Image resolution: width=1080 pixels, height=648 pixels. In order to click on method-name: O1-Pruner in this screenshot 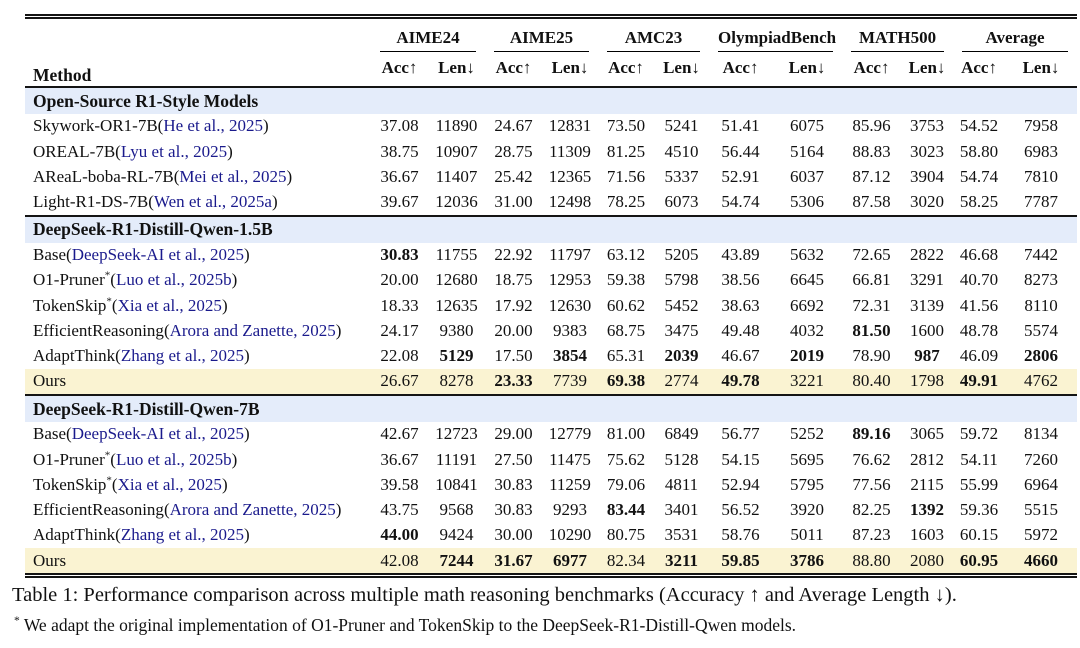, I will do `click(69, 280)`.